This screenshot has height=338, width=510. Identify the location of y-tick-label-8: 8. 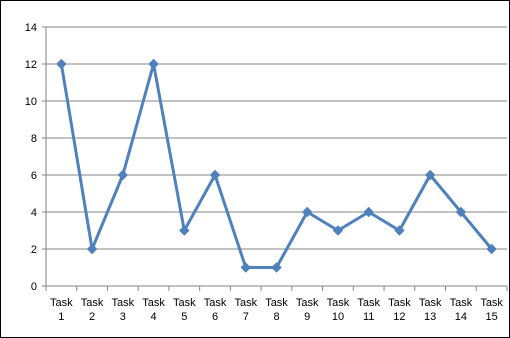
(34, 139).